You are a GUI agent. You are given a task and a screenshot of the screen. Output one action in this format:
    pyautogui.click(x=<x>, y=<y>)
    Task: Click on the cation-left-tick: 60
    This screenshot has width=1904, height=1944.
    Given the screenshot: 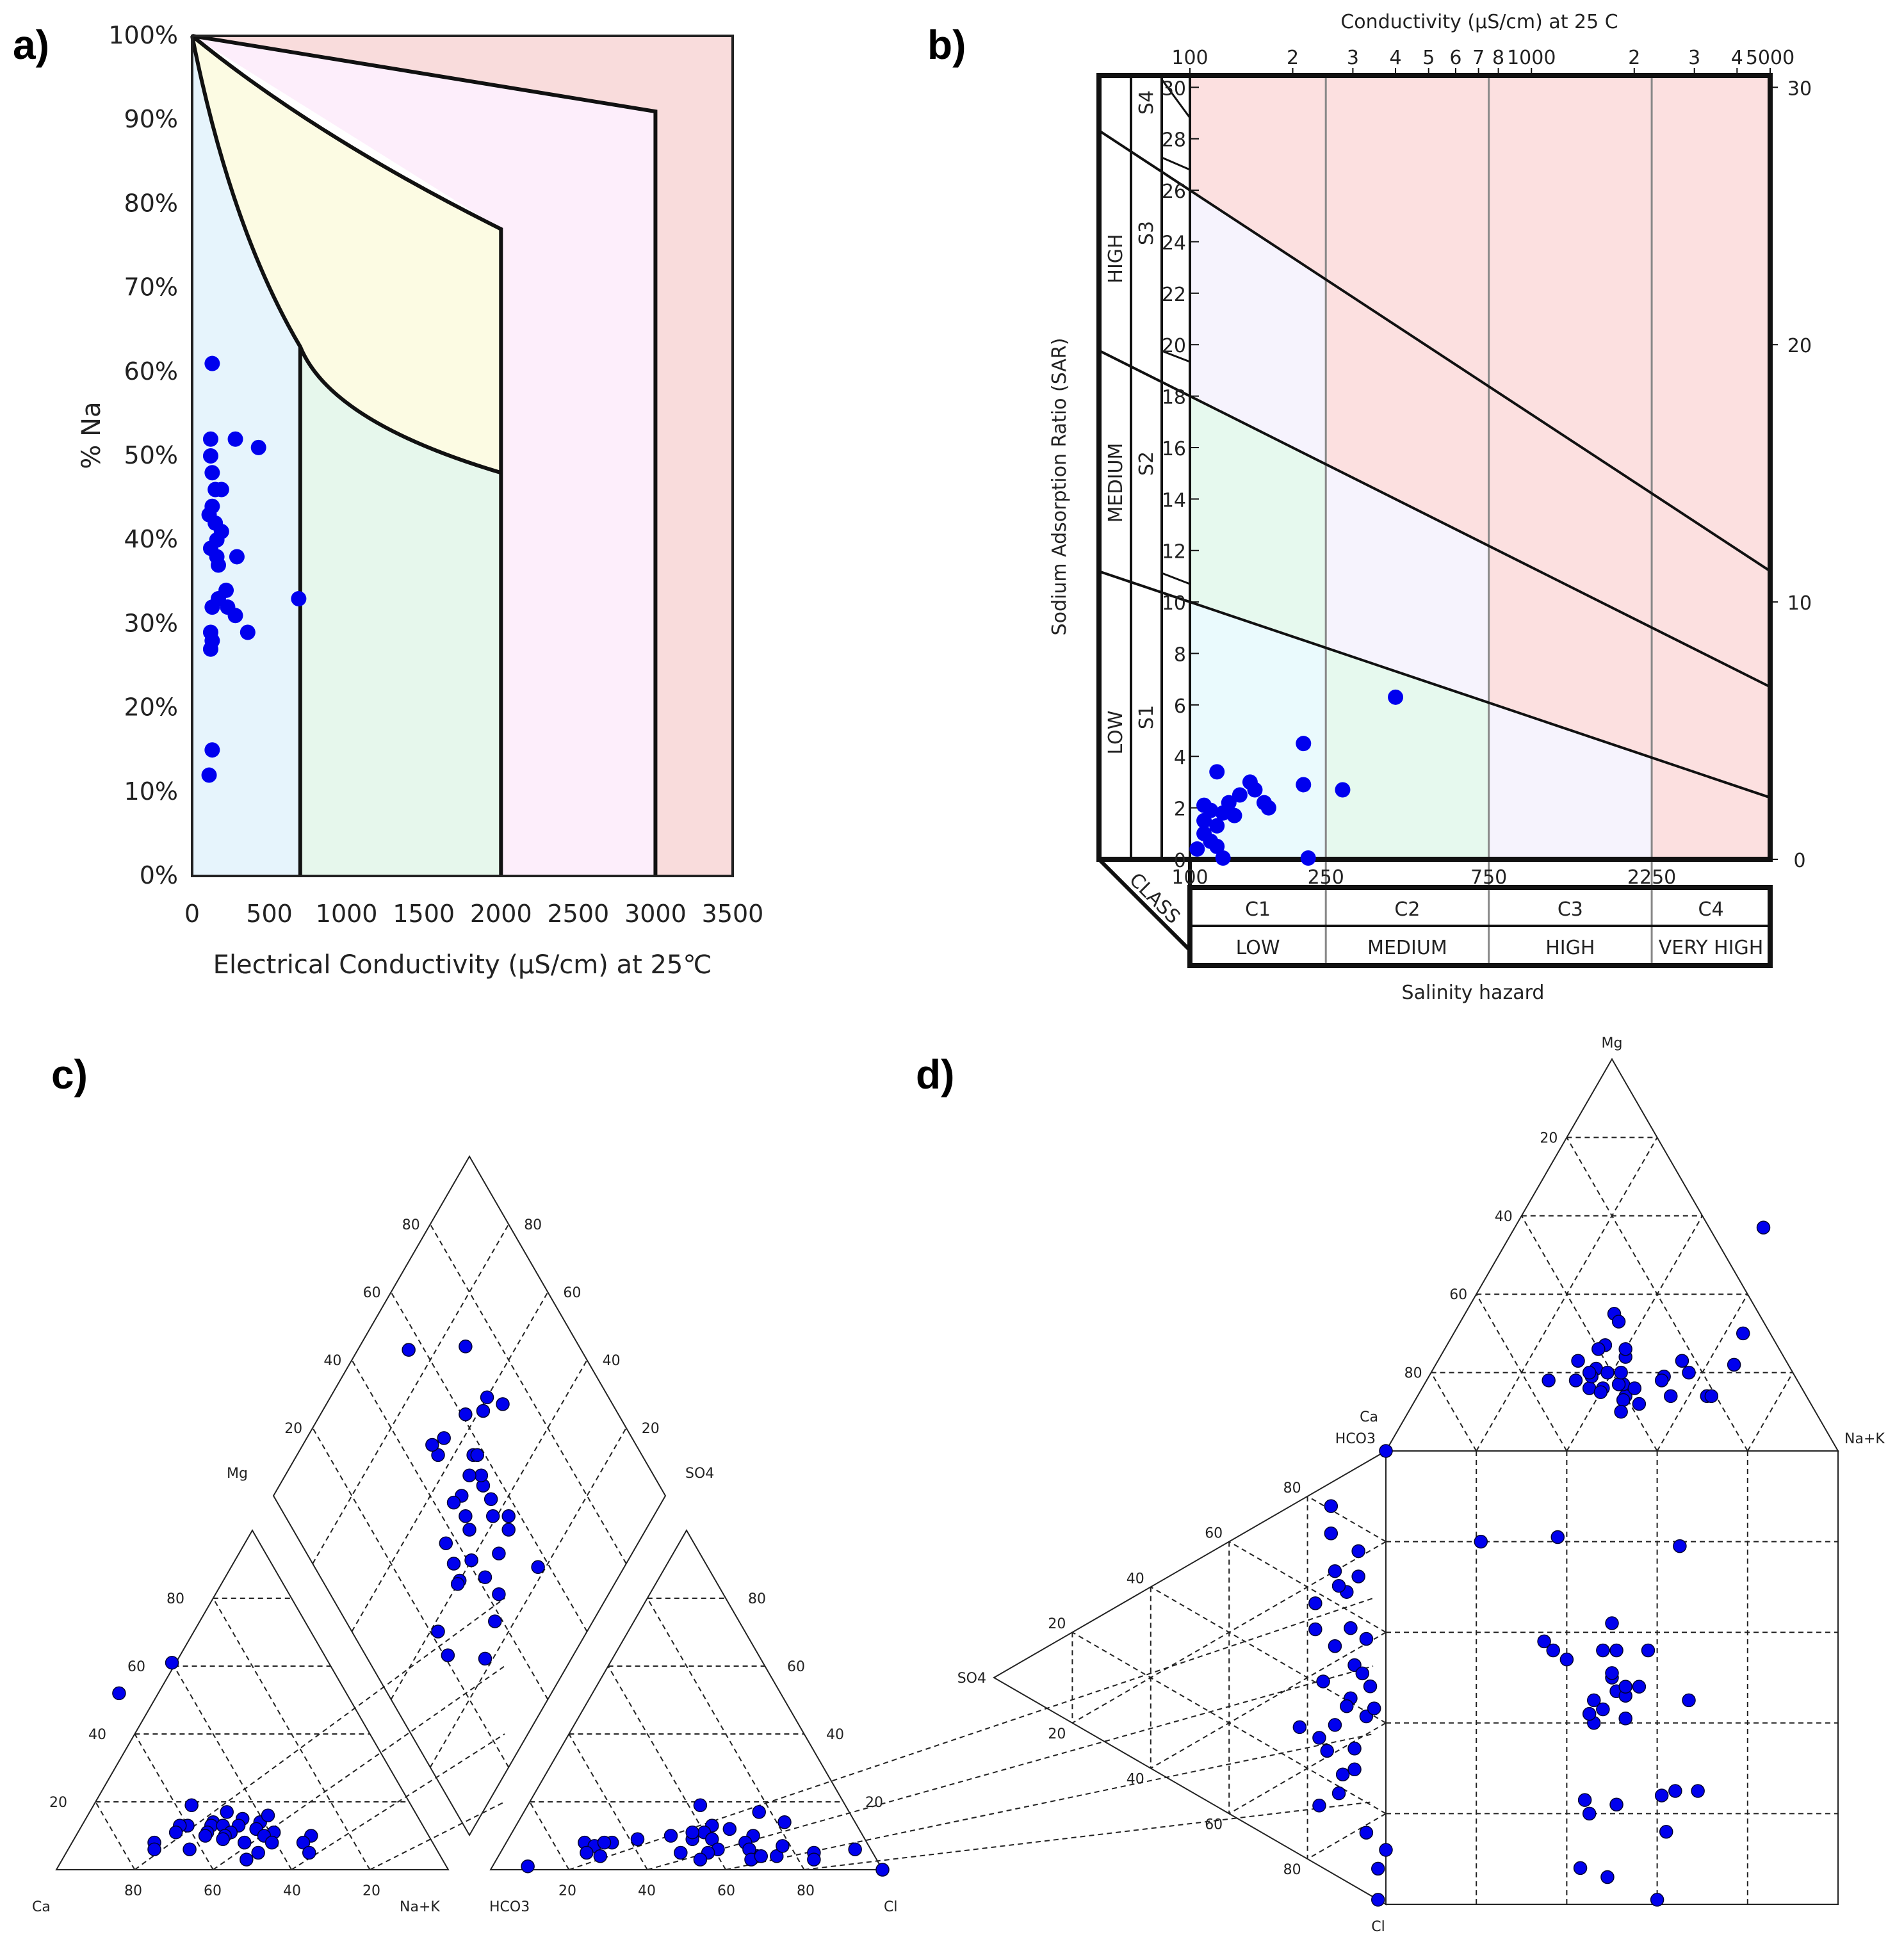 What is the action you would take?
    pyautogui.click(x=136, y=1667)
    